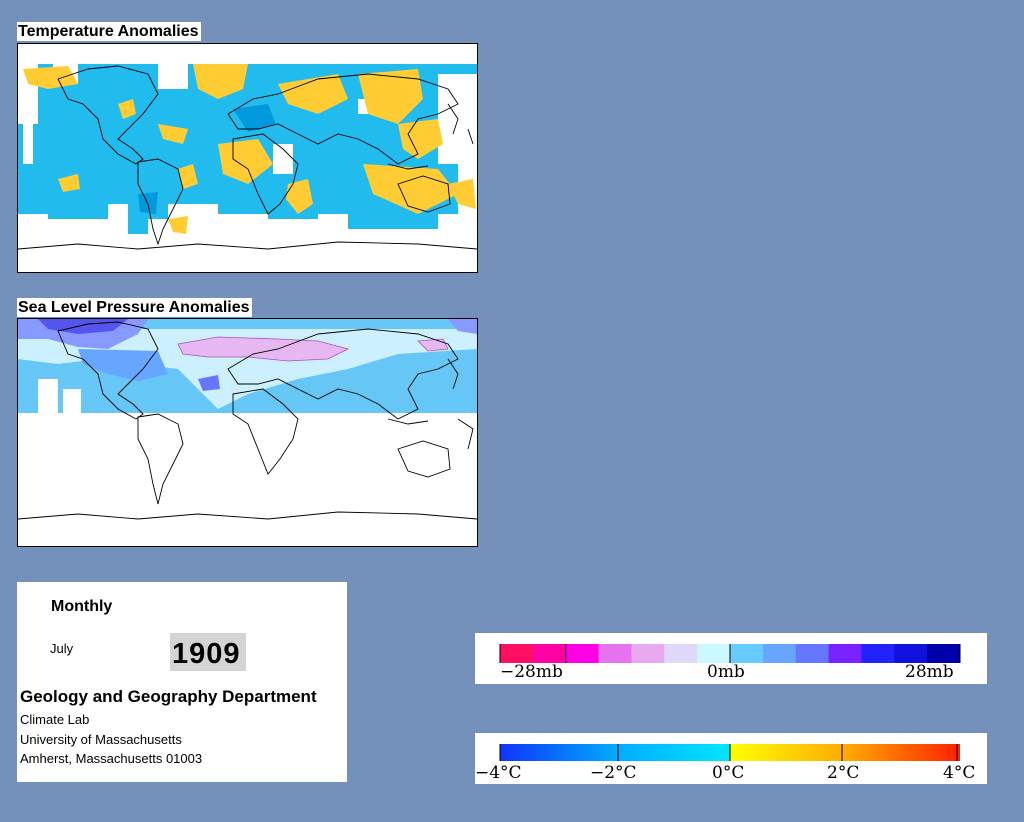  Describe the element at coordinates (55, 719) in the screenshot. I see `lab-label: Climate Lab` at that location.